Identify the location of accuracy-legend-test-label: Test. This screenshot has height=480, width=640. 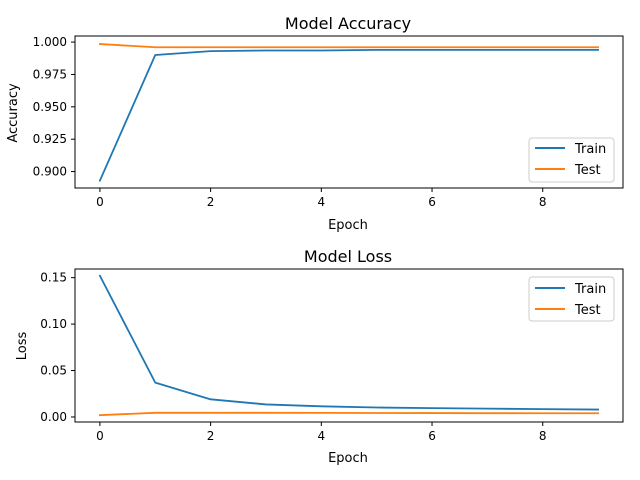
(587, 170).